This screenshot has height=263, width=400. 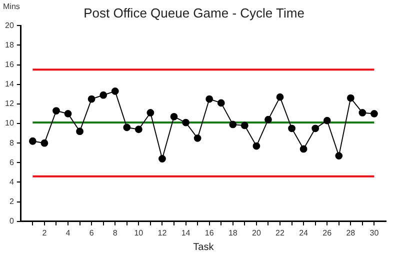 I want to click on x-tick-label: 22, so click(x=280, y=233).